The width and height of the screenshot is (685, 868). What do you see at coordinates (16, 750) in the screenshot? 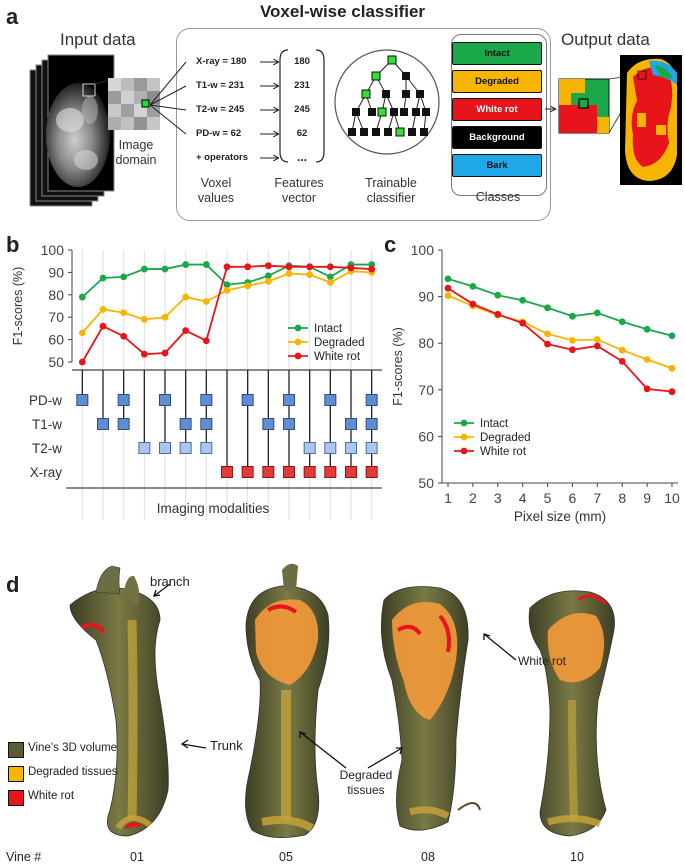
I see `legend-swatch-volume` at bounding box center [16, 750].